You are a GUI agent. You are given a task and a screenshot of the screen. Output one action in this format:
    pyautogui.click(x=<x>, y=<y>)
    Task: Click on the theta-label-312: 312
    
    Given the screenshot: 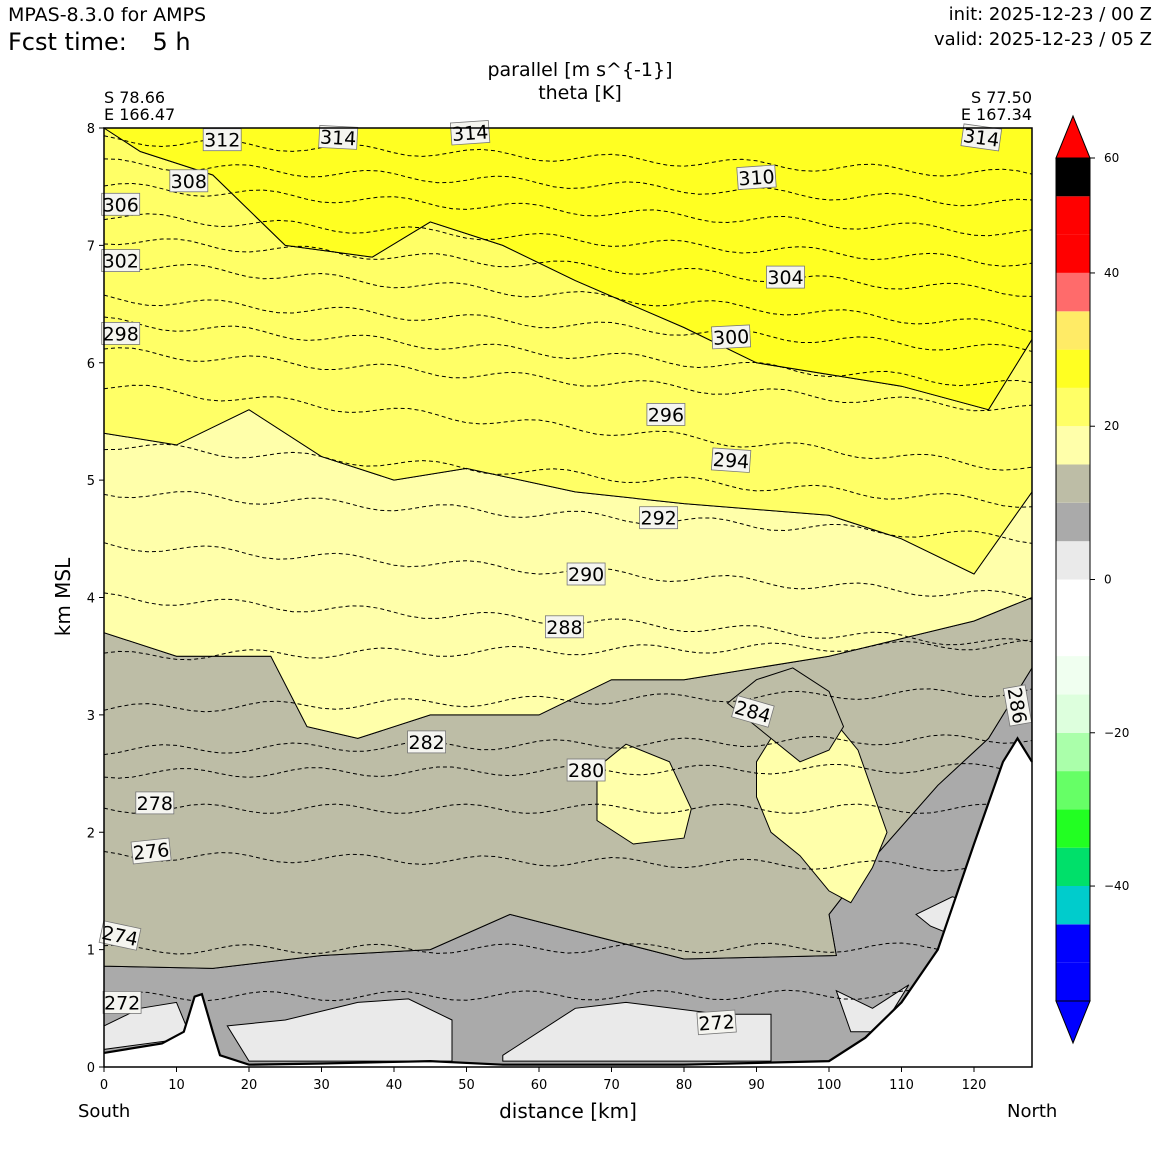 What is the action you would take?
    pyautogui.click(x=222, y=140)
    